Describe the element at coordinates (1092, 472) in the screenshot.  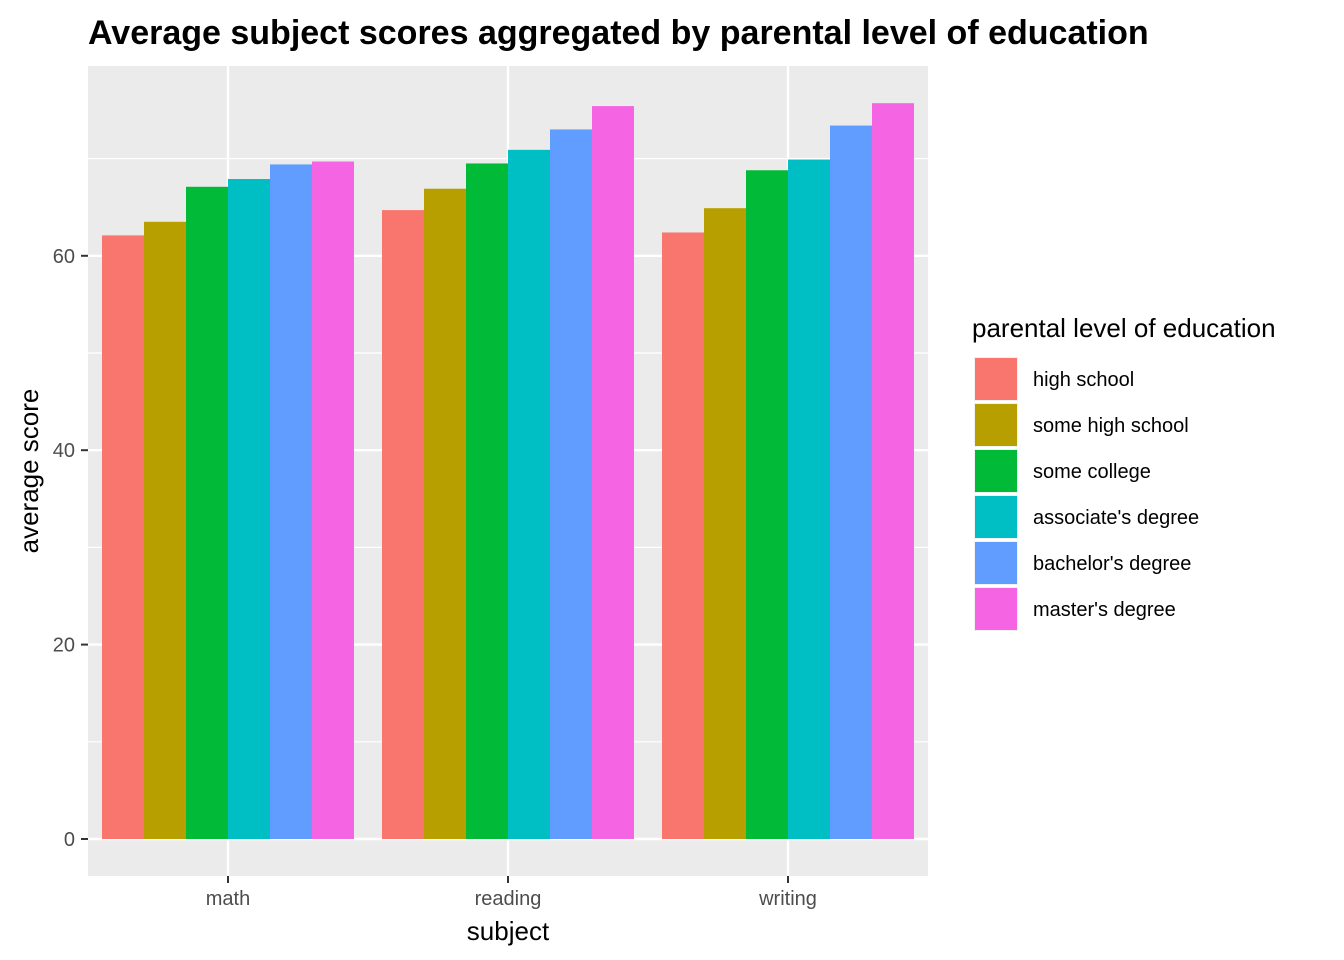
I see `legend-label: some college` at that location.